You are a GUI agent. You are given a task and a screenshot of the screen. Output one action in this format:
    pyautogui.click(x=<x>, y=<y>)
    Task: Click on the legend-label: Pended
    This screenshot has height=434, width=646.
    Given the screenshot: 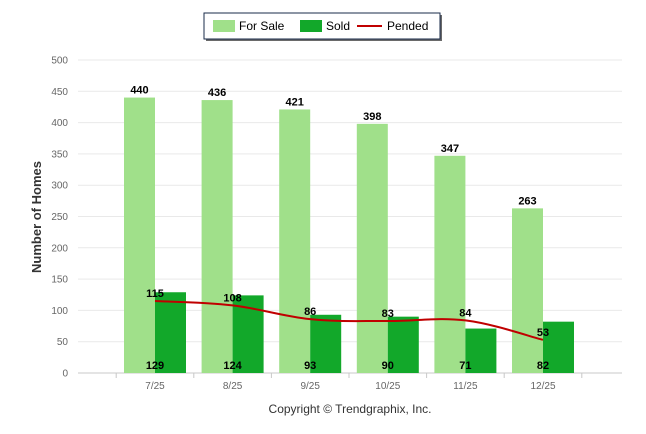 What is the action you would take?
    pyautogui.click(x=407, y=26)
    